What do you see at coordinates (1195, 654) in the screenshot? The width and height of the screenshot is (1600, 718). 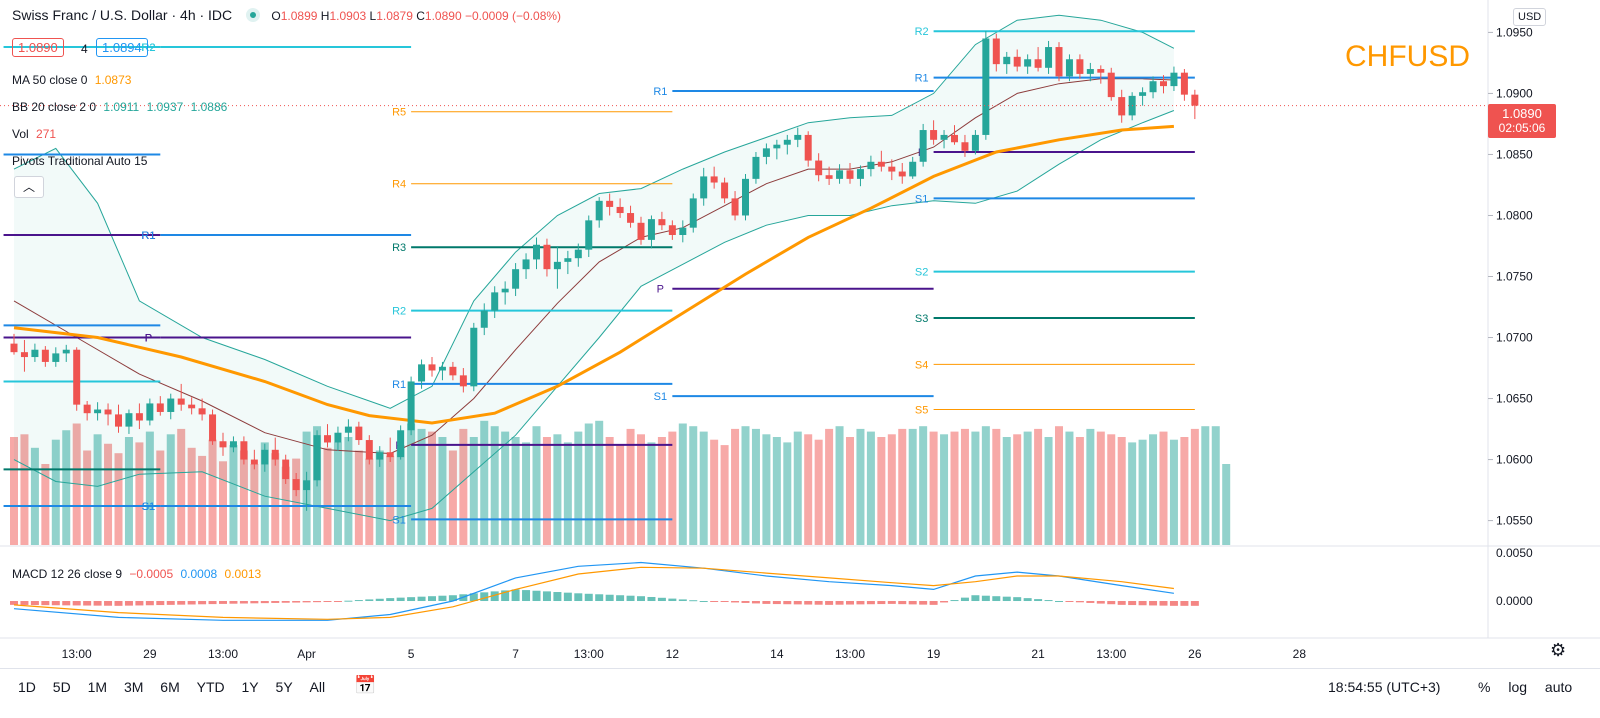 I see `time-tick-label: 26` at bounding box center [1195, 654].